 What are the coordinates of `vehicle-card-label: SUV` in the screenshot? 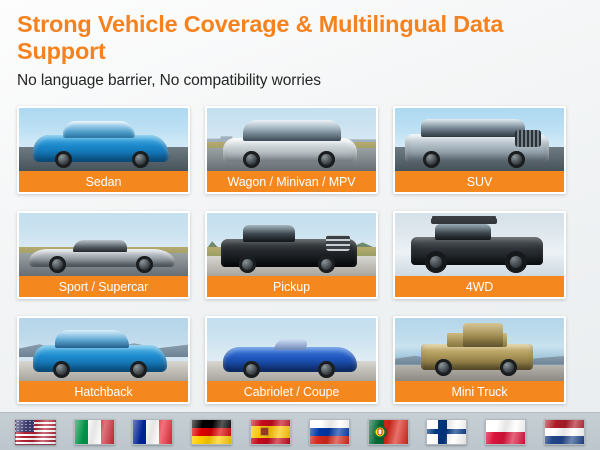 It's located at (479, 181).